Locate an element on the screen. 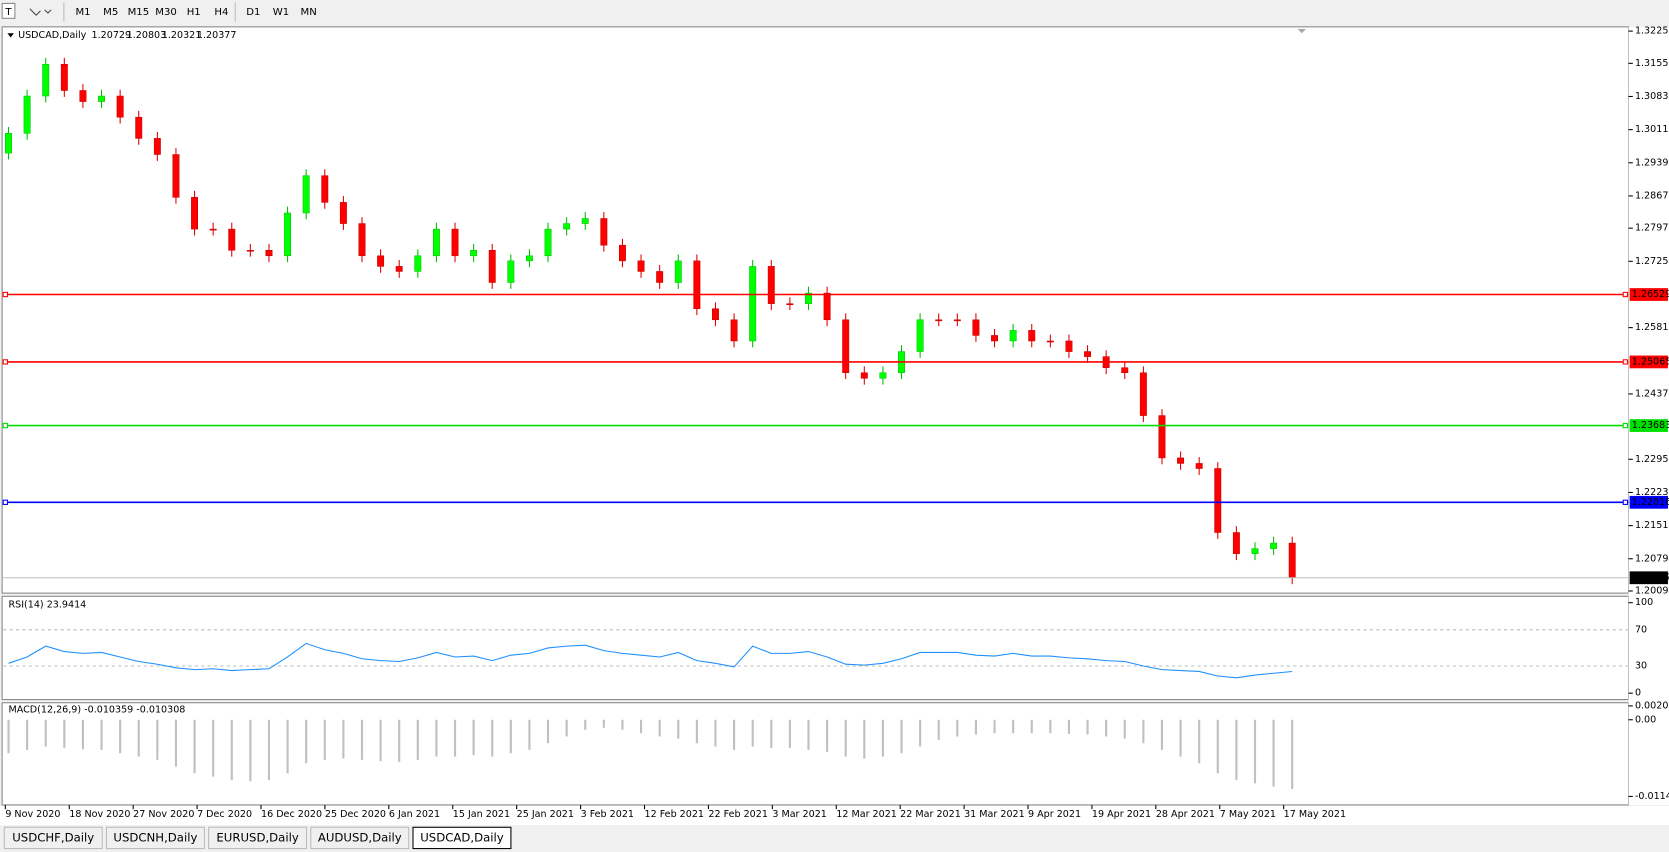 This screenshot has height=852, width=1669. macd-panel is located at coordinates (815, 754).